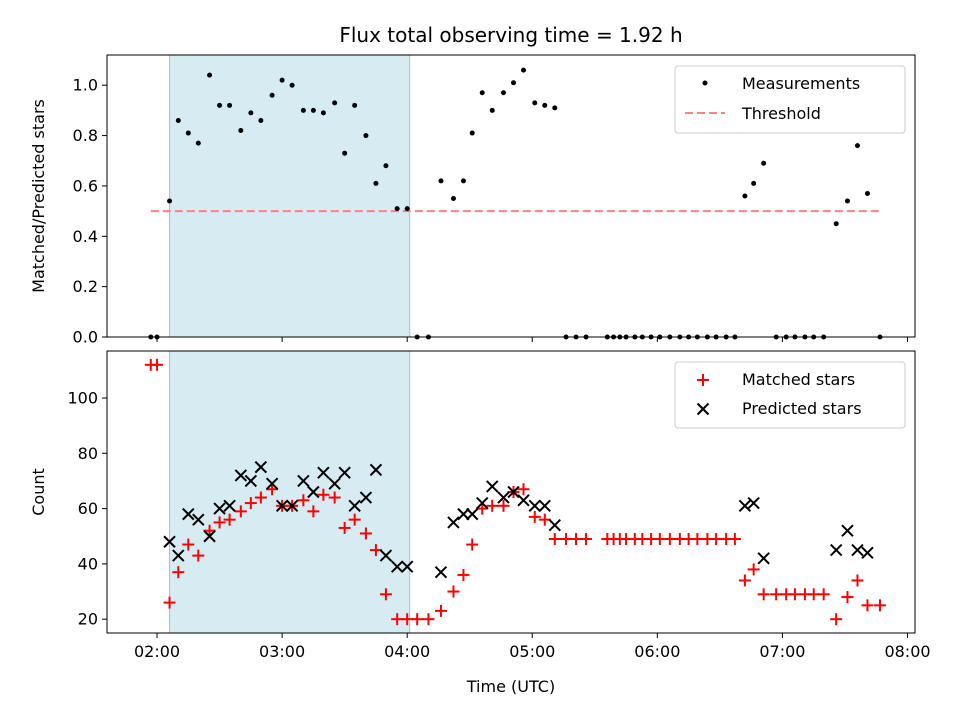 The image size is (960, 720). I want to click on legend-cross, so click(703, 409).